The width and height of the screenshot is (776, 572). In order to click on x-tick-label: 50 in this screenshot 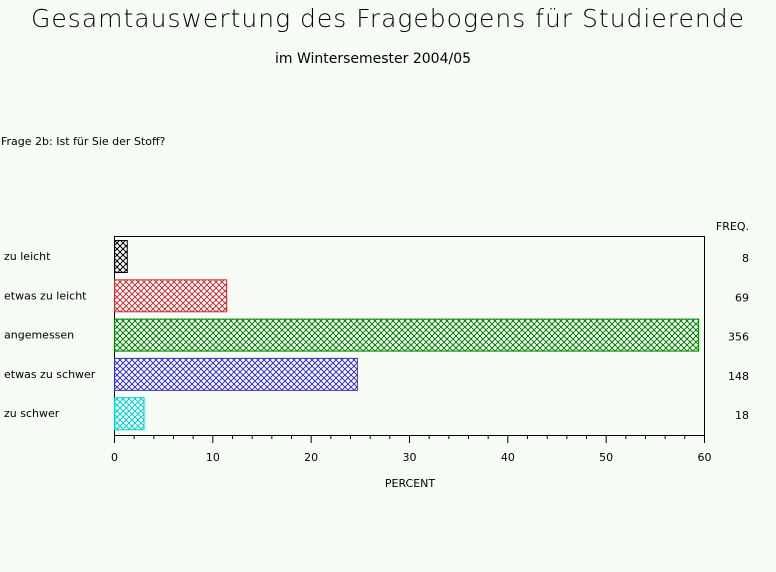, I will do `click(606, 457)`.